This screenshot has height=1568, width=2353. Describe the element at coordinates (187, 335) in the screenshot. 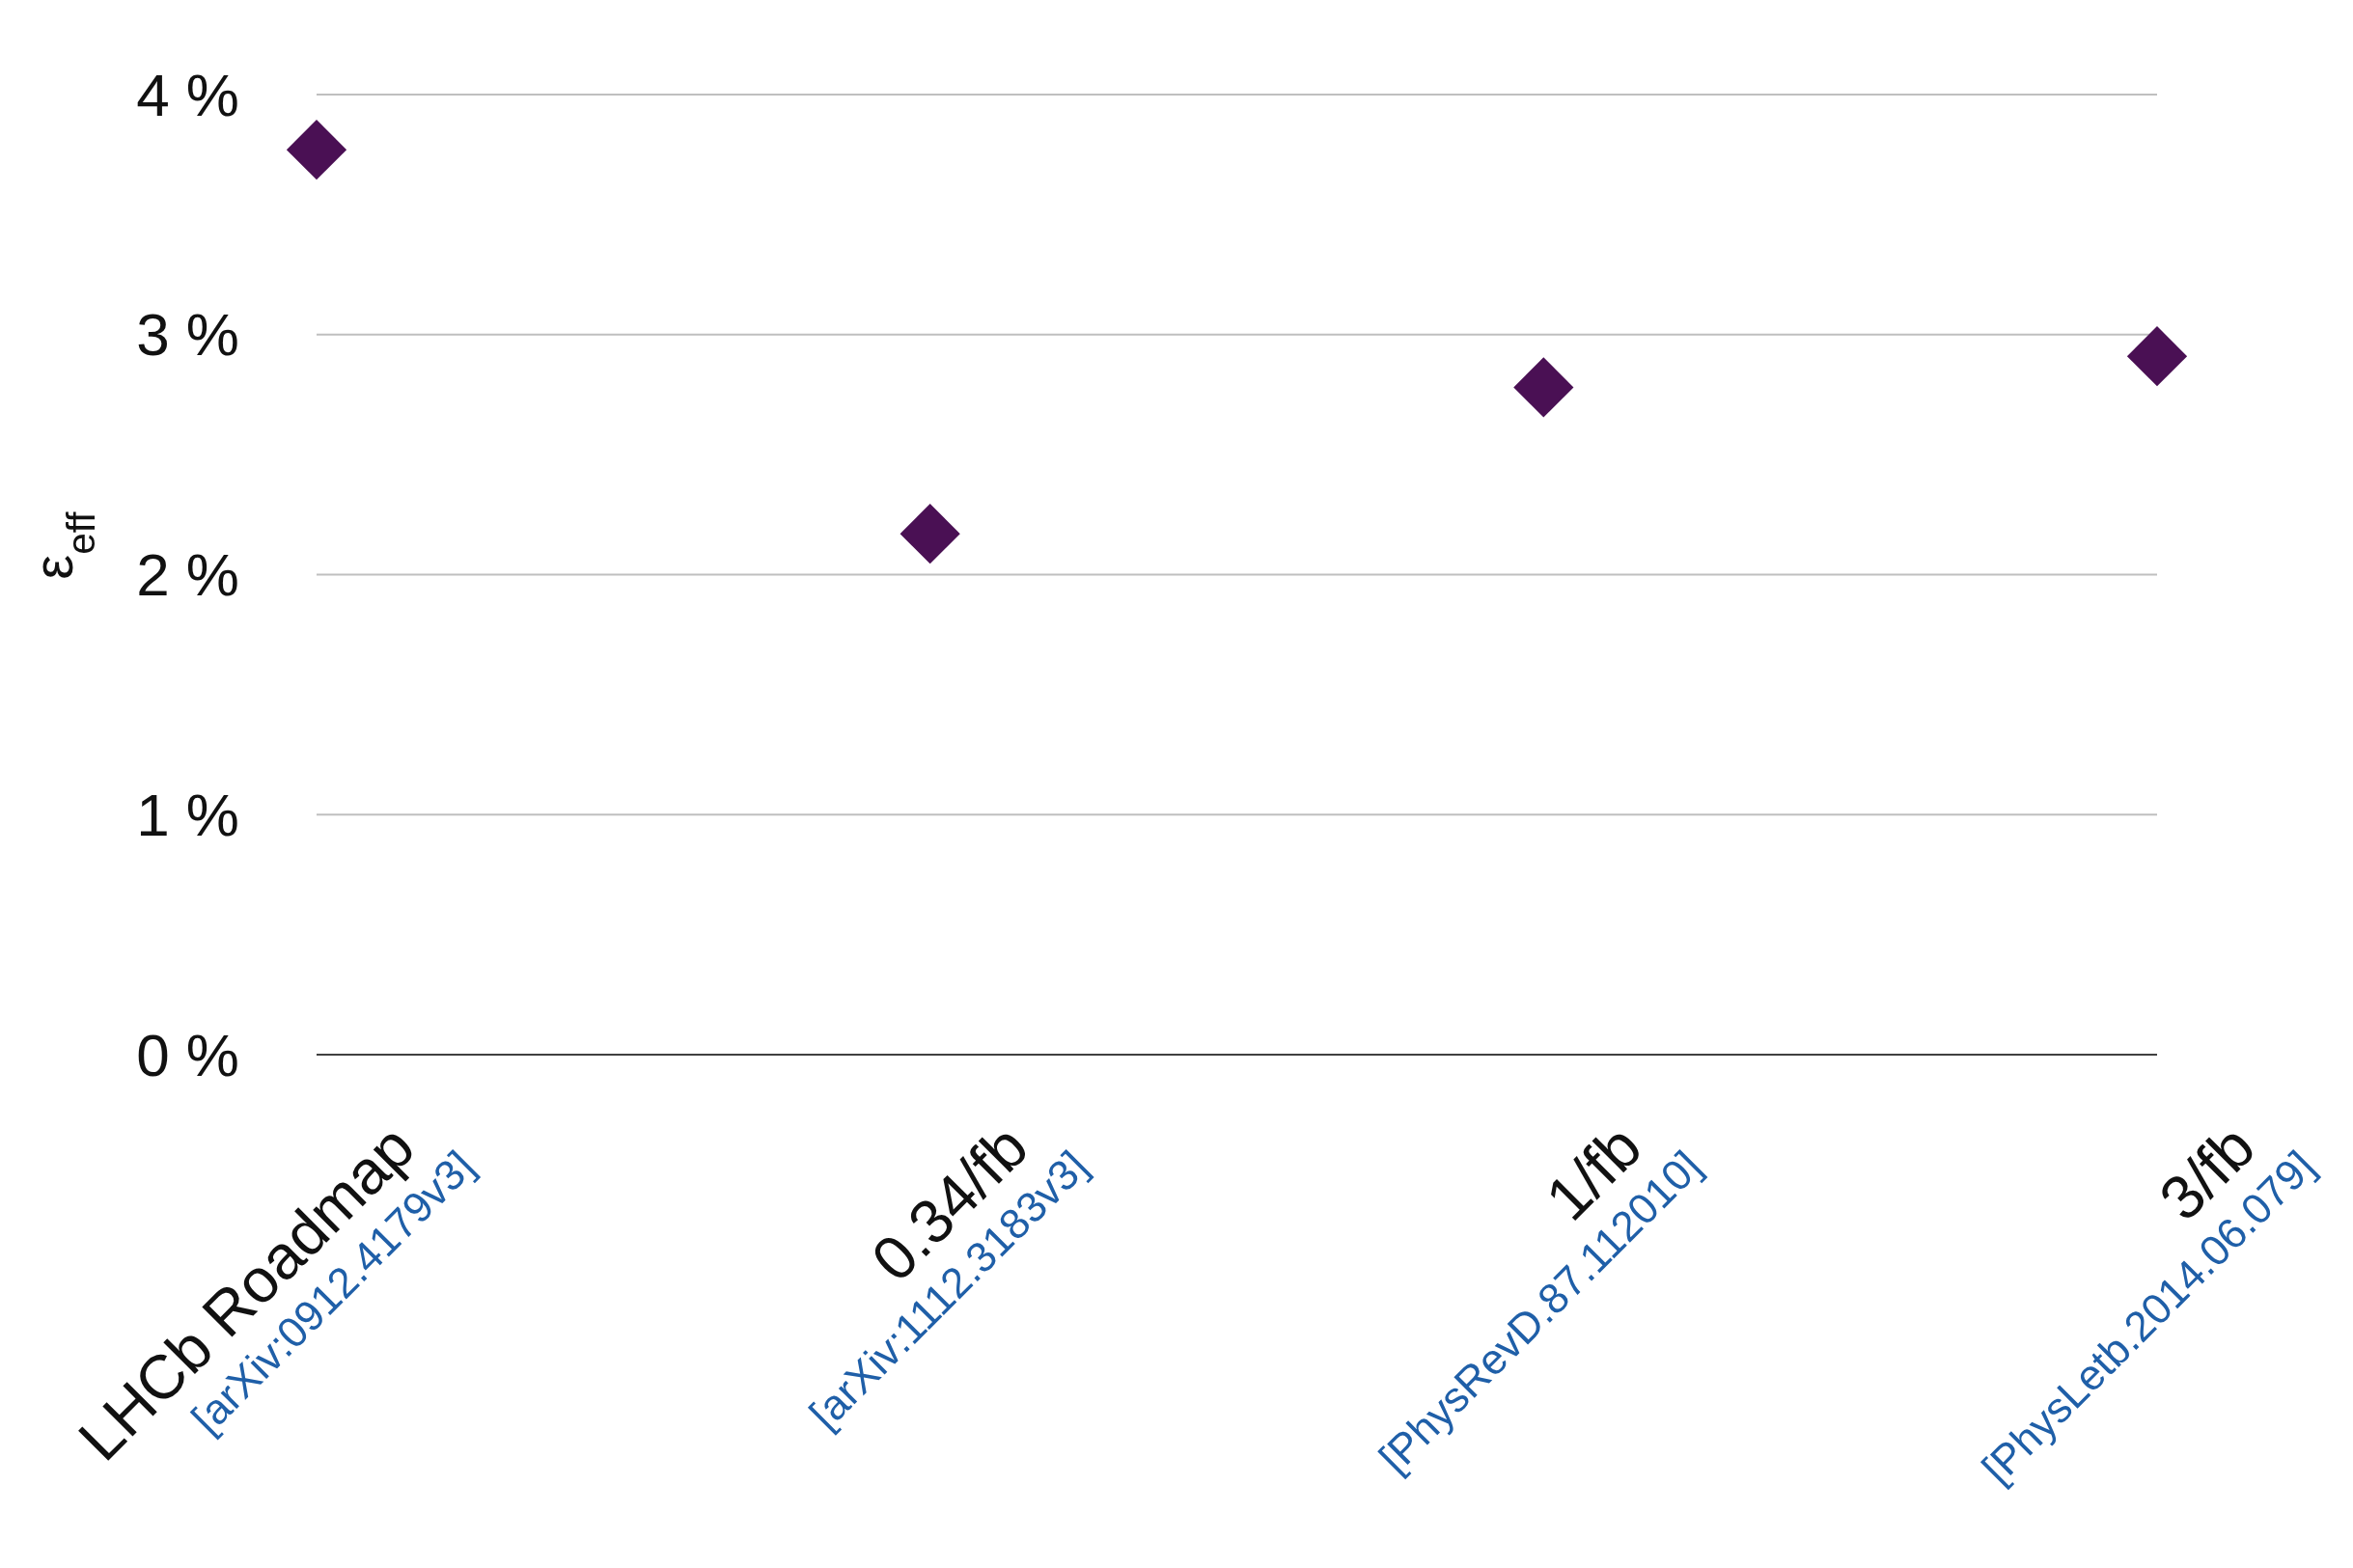

I see `y-tick-label: 3 %` at that location.